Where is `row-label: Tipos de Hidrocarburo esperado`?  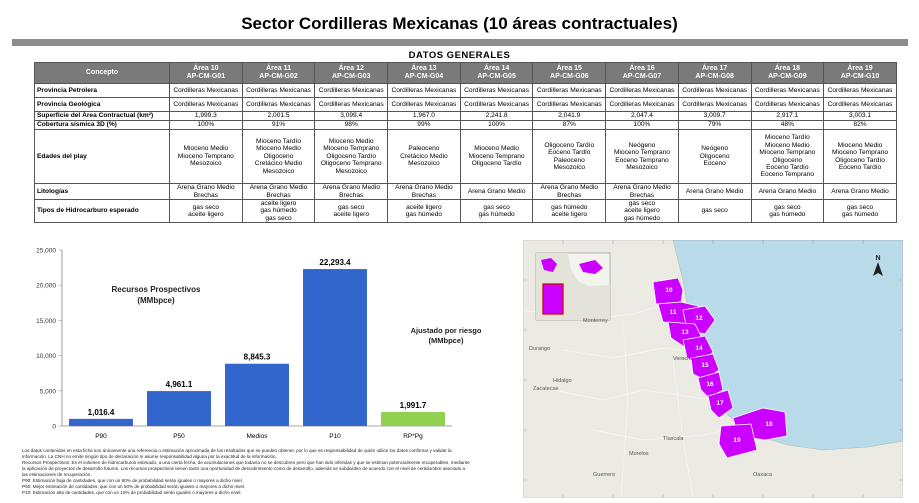
row-label: Tipos de Hidrocarburo esperado is located at coordinates (102, 211).